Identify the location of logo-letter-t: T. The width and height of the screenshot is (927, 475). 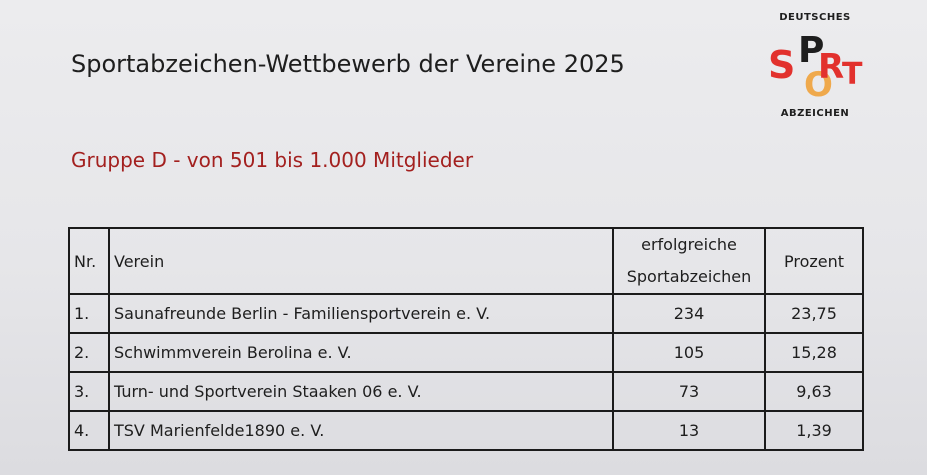
(852, 74).